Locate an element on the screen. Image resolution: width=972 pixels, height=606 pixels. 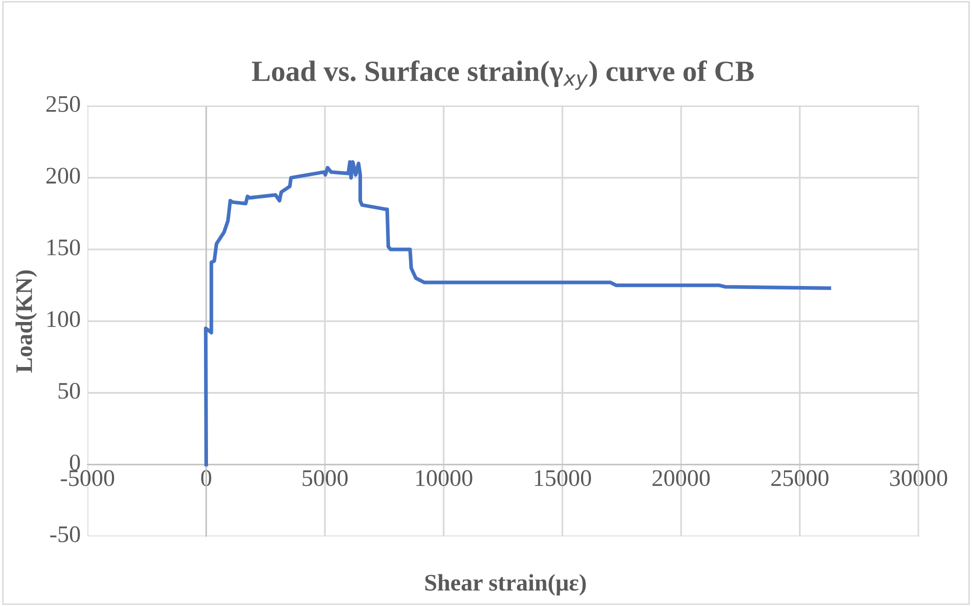
y-tick-label: 250 is located at coordinates (63, 104).